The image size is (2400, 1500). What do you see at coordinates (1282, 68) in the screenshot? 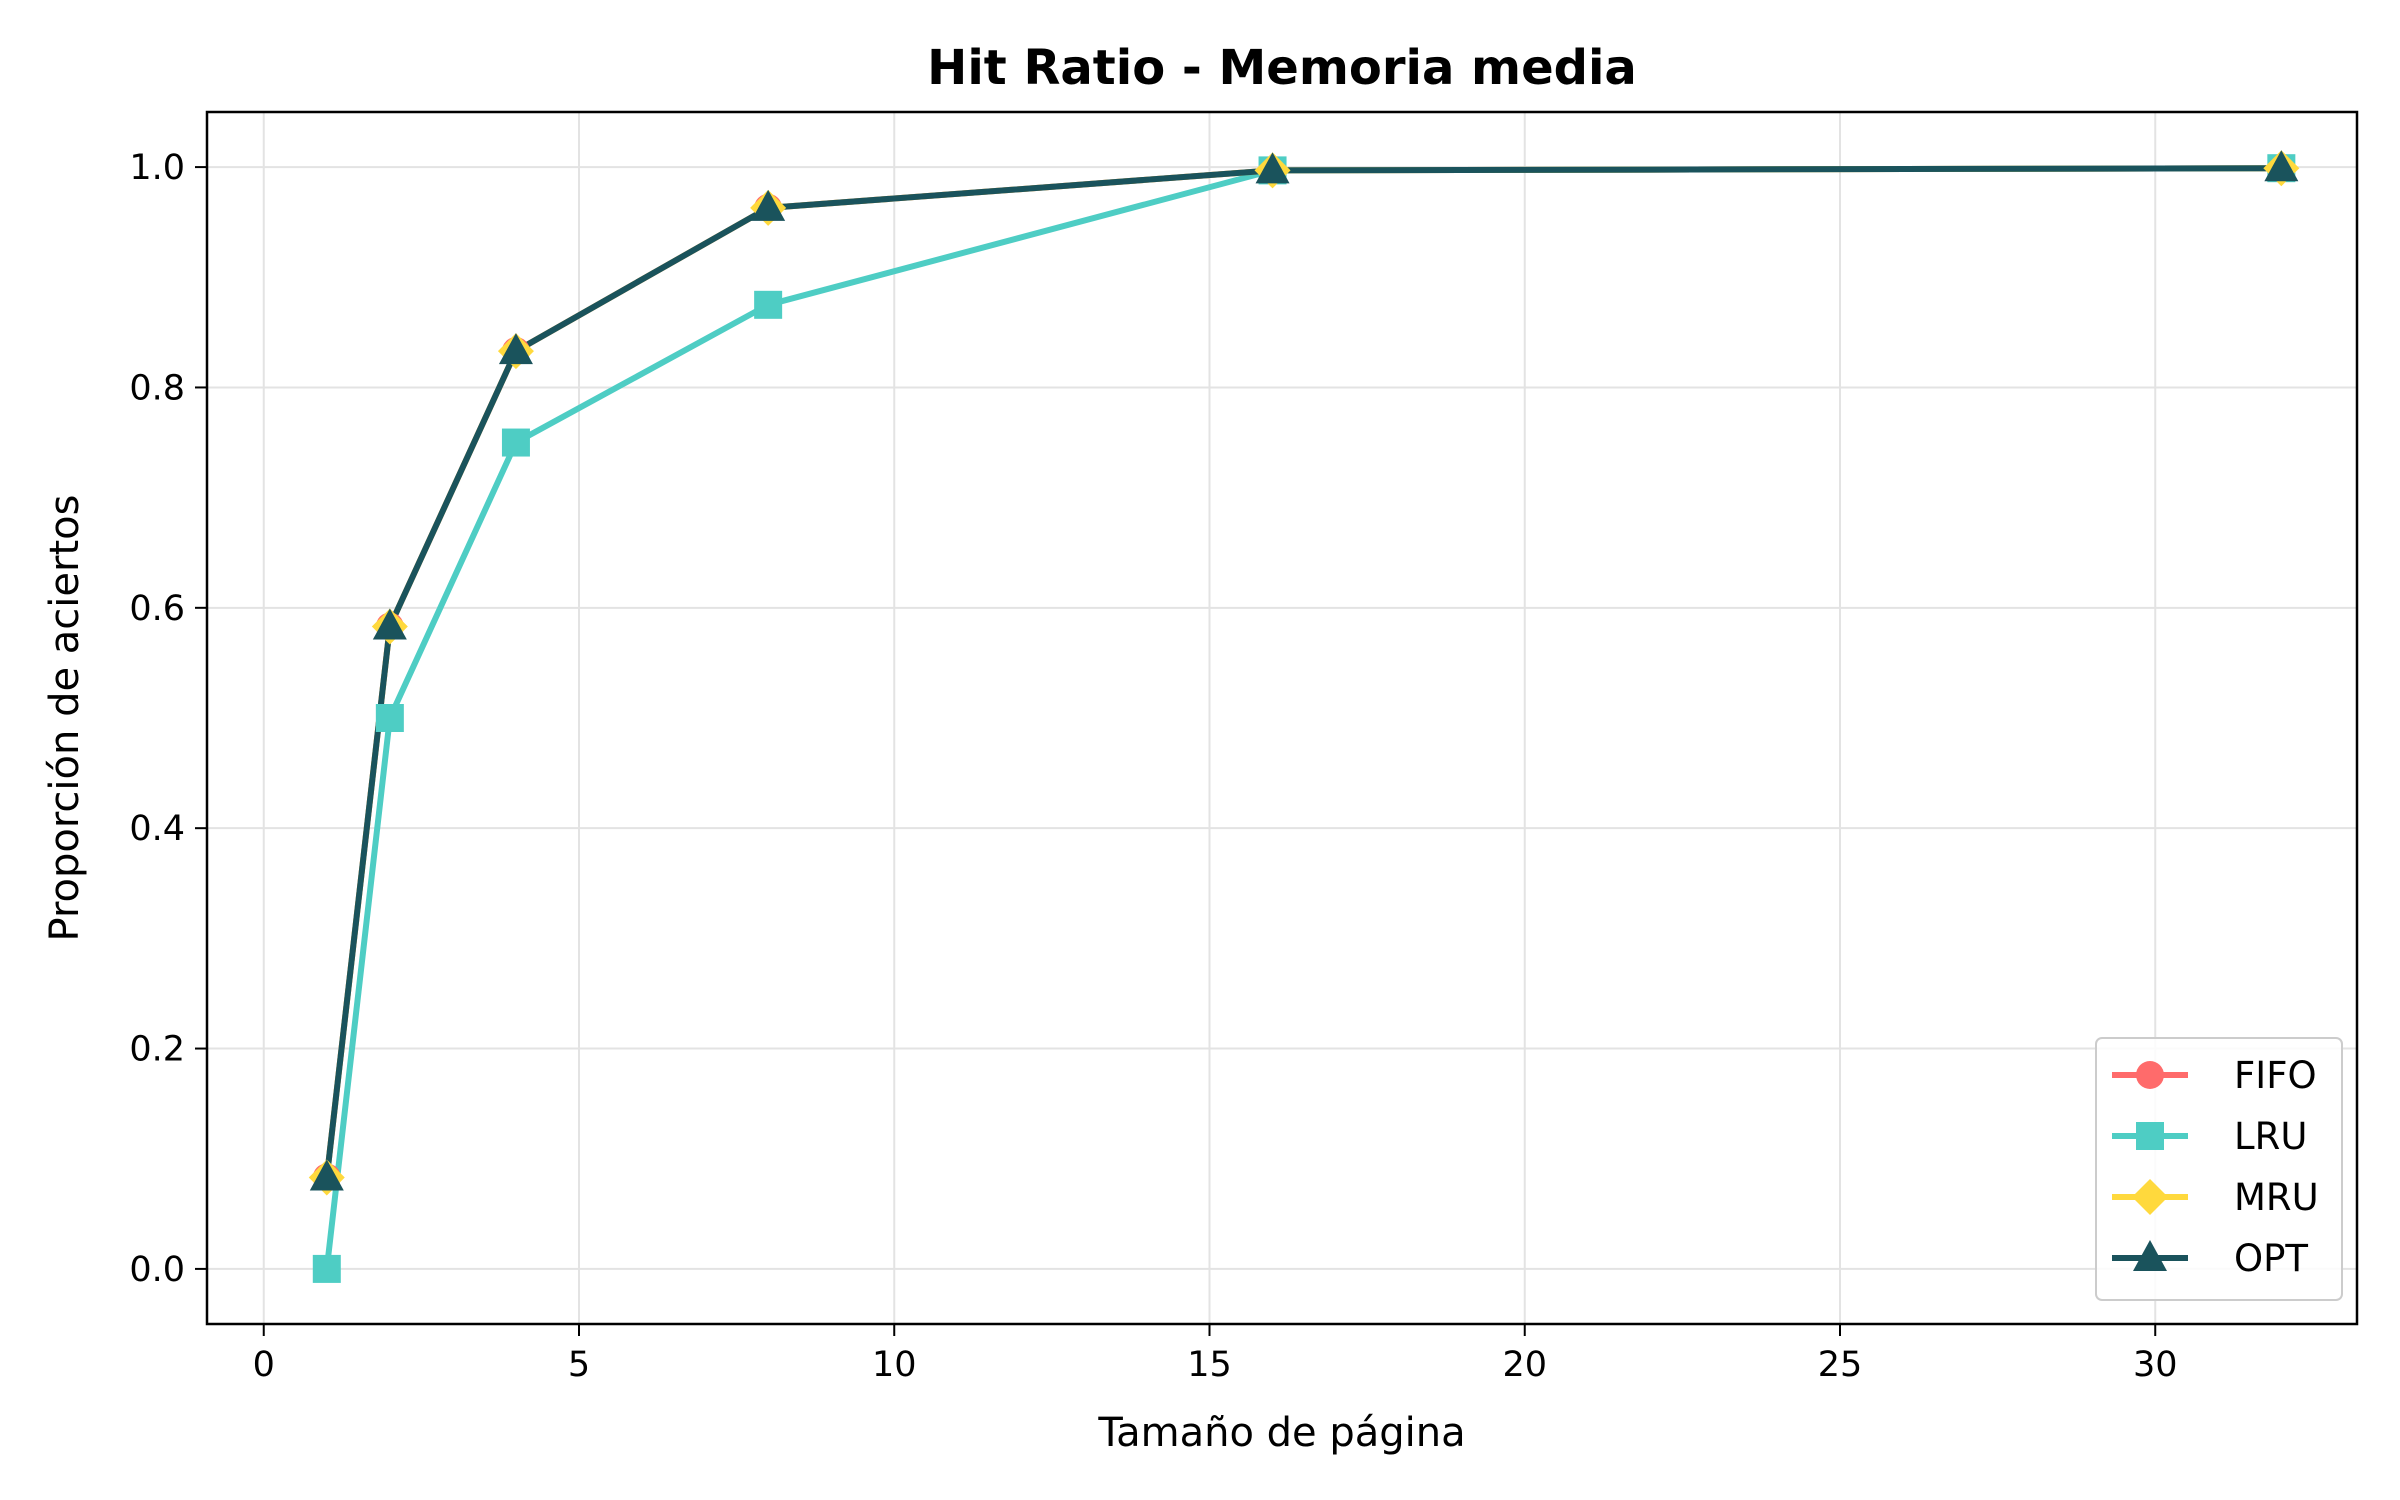
I see `chart-title: Hit Ratio - Memoria media` at bounding box center [1282, 68].